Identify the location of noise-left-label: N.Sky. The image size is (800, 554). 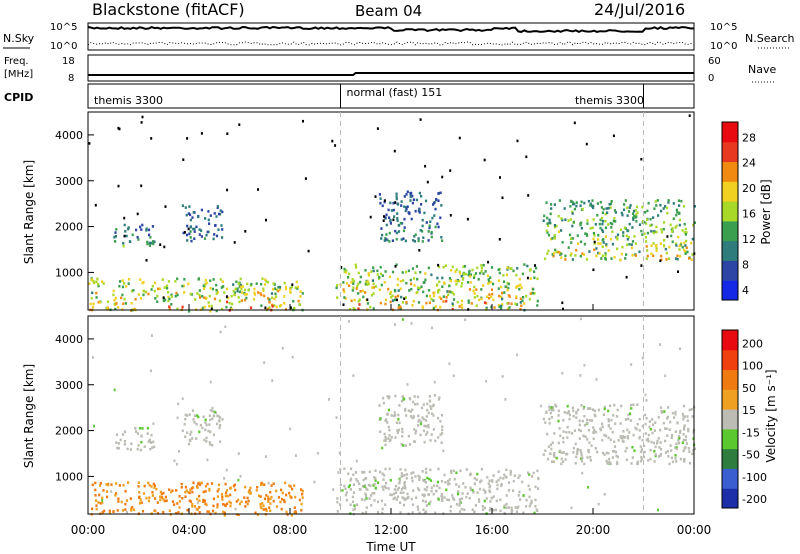
(19, 38).